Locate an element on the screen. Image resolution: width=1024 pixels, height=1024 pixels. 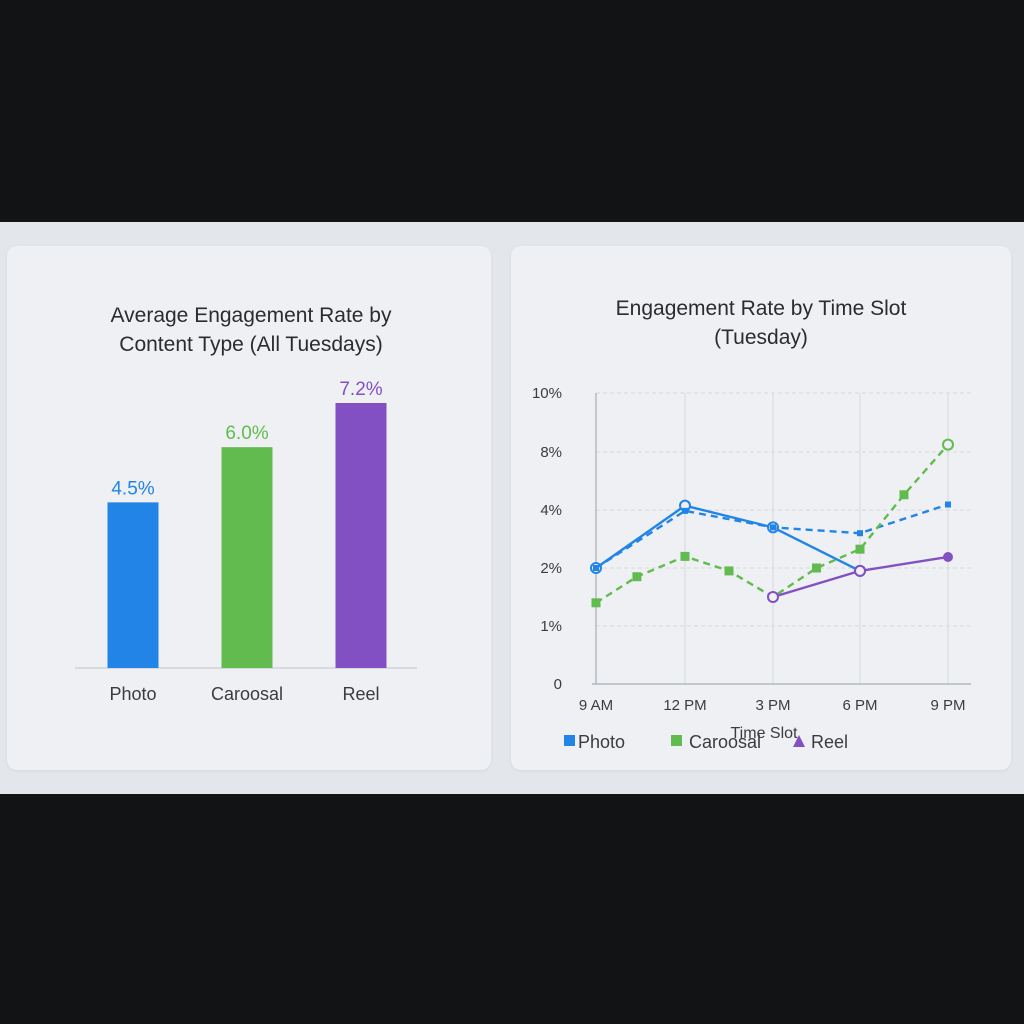
legend-marker-reel is located at coordinates (799, 741).